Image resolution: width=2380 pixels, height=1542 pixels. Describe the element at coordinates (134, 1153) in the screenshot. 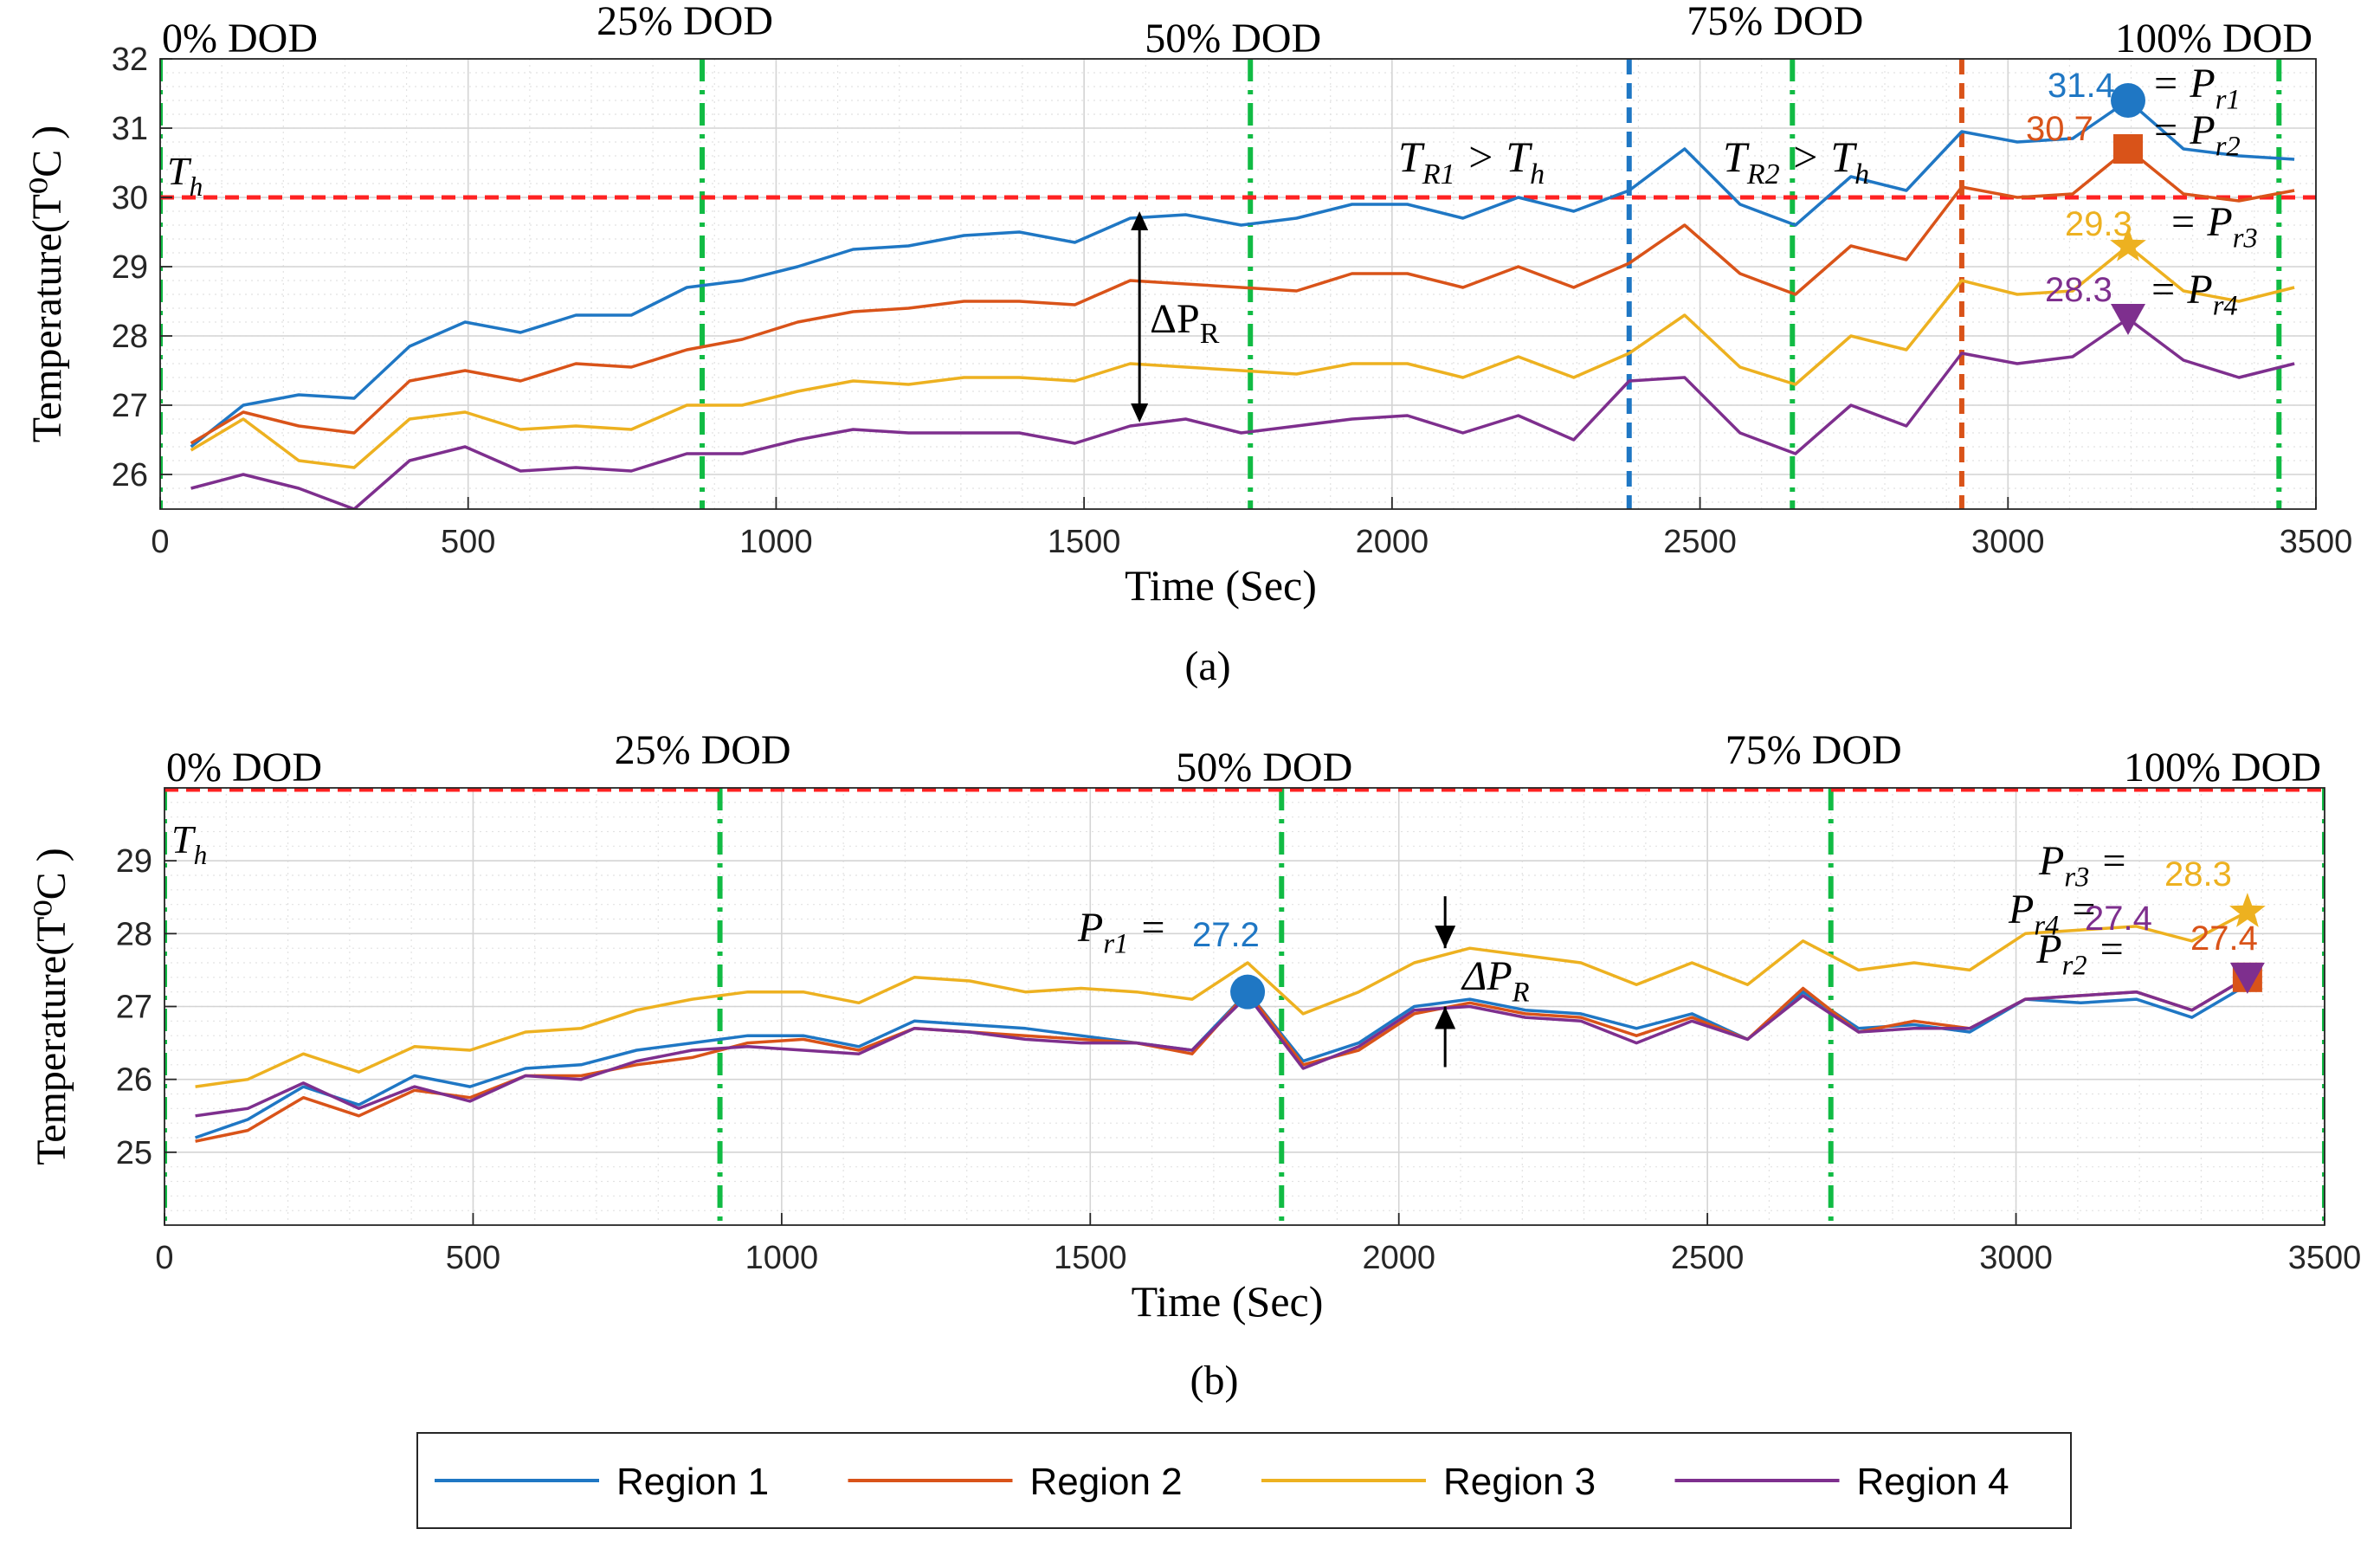

I see `y-tick-label: 25` at that location.